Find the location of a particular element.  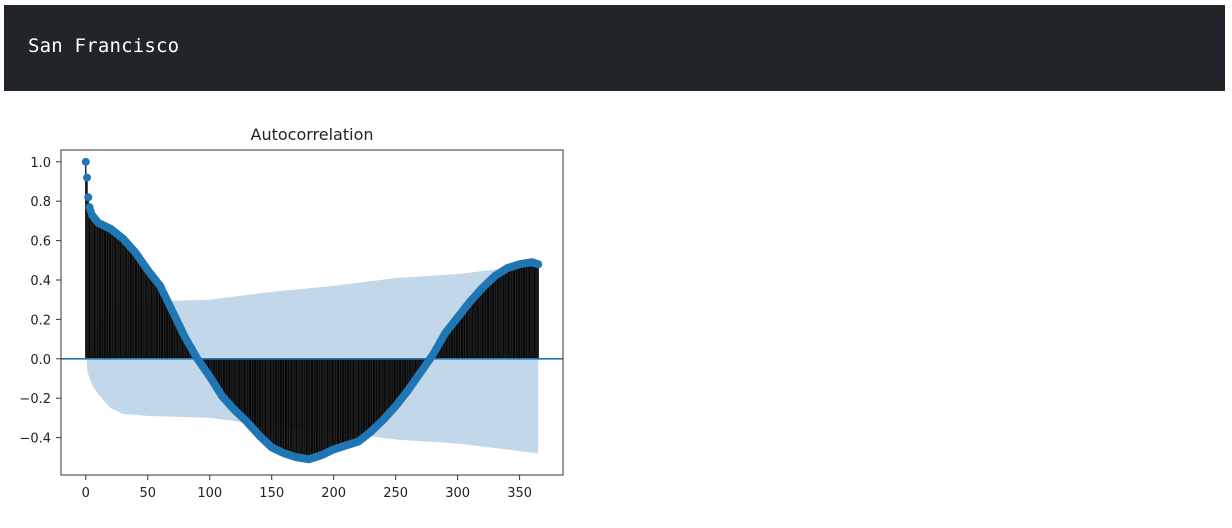

y-tick-label: −0.4 is located at coordinates (35, 439).